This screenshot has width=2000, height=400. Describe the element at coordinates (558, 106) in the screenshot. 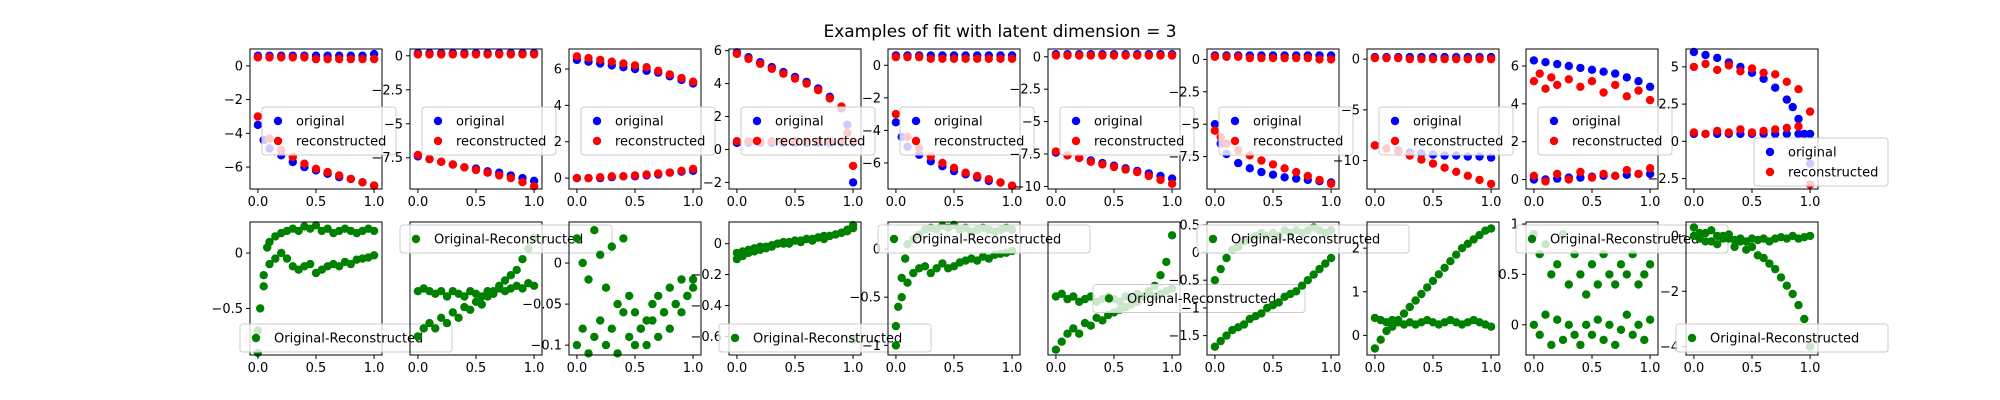

I see `y-tick-label: 4` at that location.